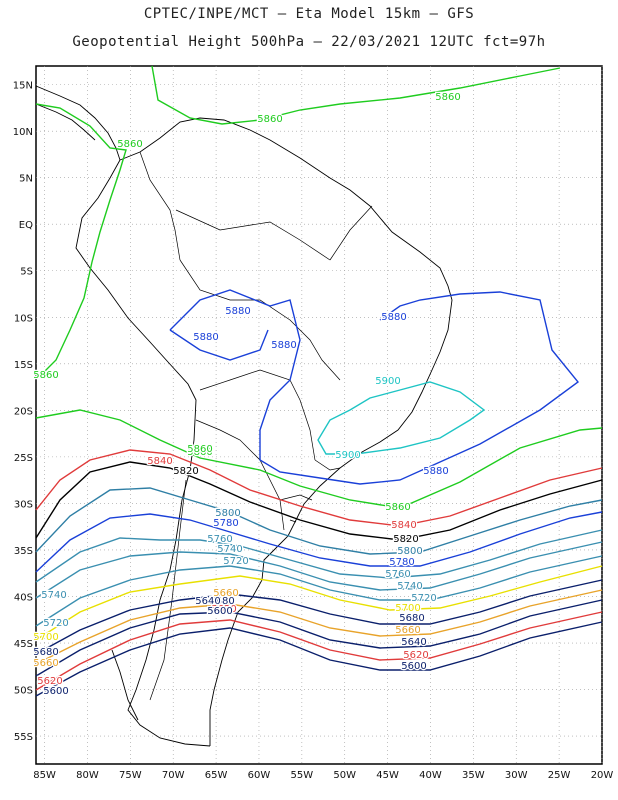  Describe the element at coordinates (23, 691) in the screenshot. I see `lat-tick-label: 50S` at that location.